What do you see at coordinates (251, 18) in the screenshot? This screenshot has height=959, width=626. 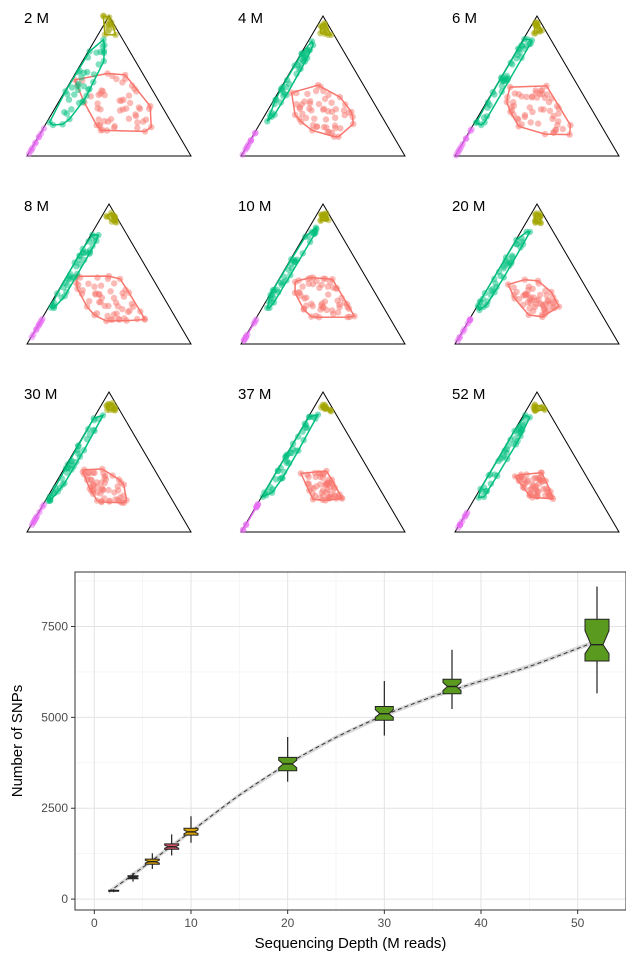 I see `panel-label: 4 M` at bounding box center [251, 18].